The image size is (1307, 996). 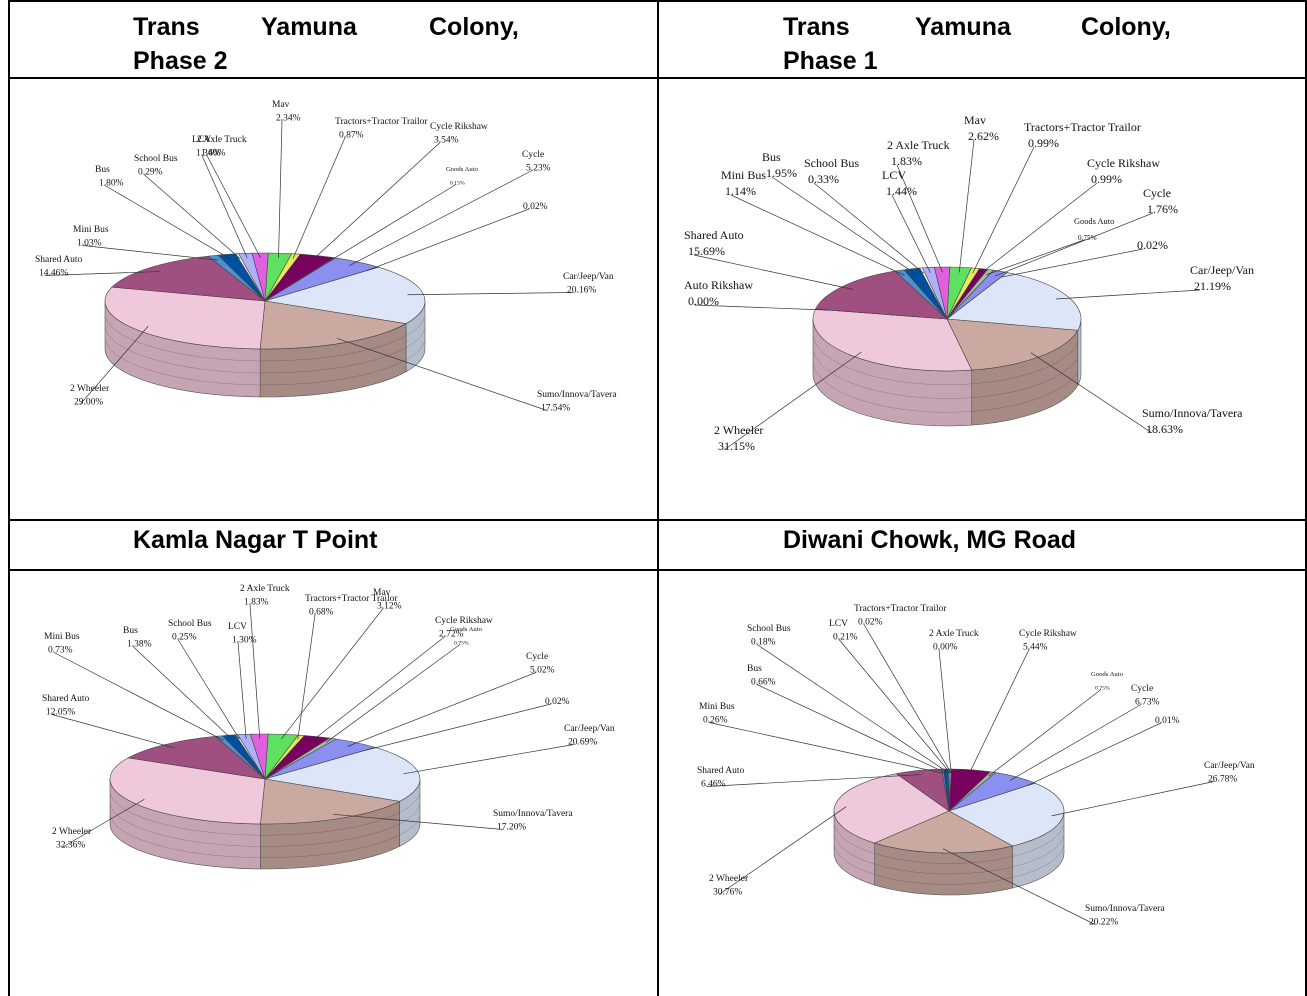 I want to click on pie-slice-label: Cycle Rikshaw, so click(x=464, y=621).